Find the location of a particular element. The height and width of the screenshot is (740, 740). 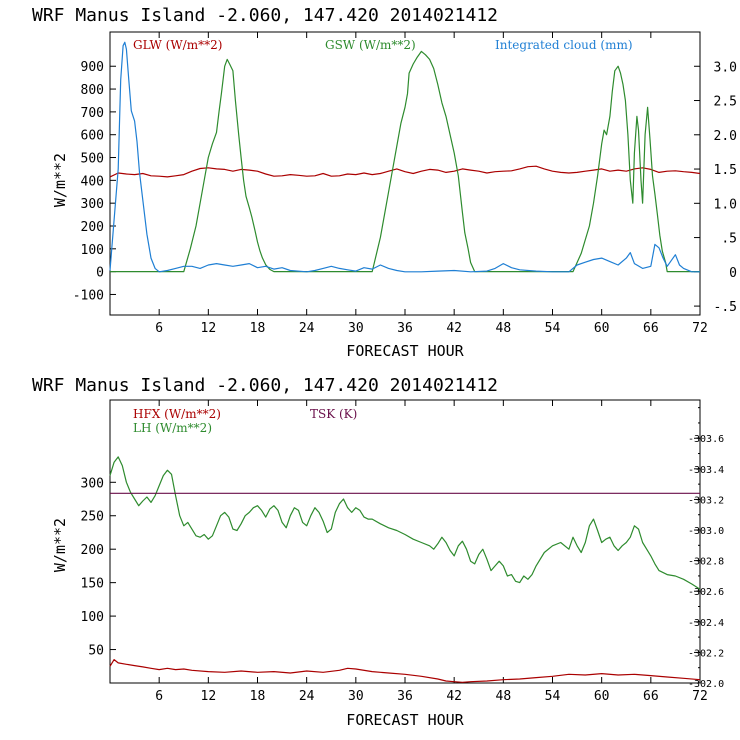

chart1-y2tick-label: 0 is located at coordinates (733, 273).